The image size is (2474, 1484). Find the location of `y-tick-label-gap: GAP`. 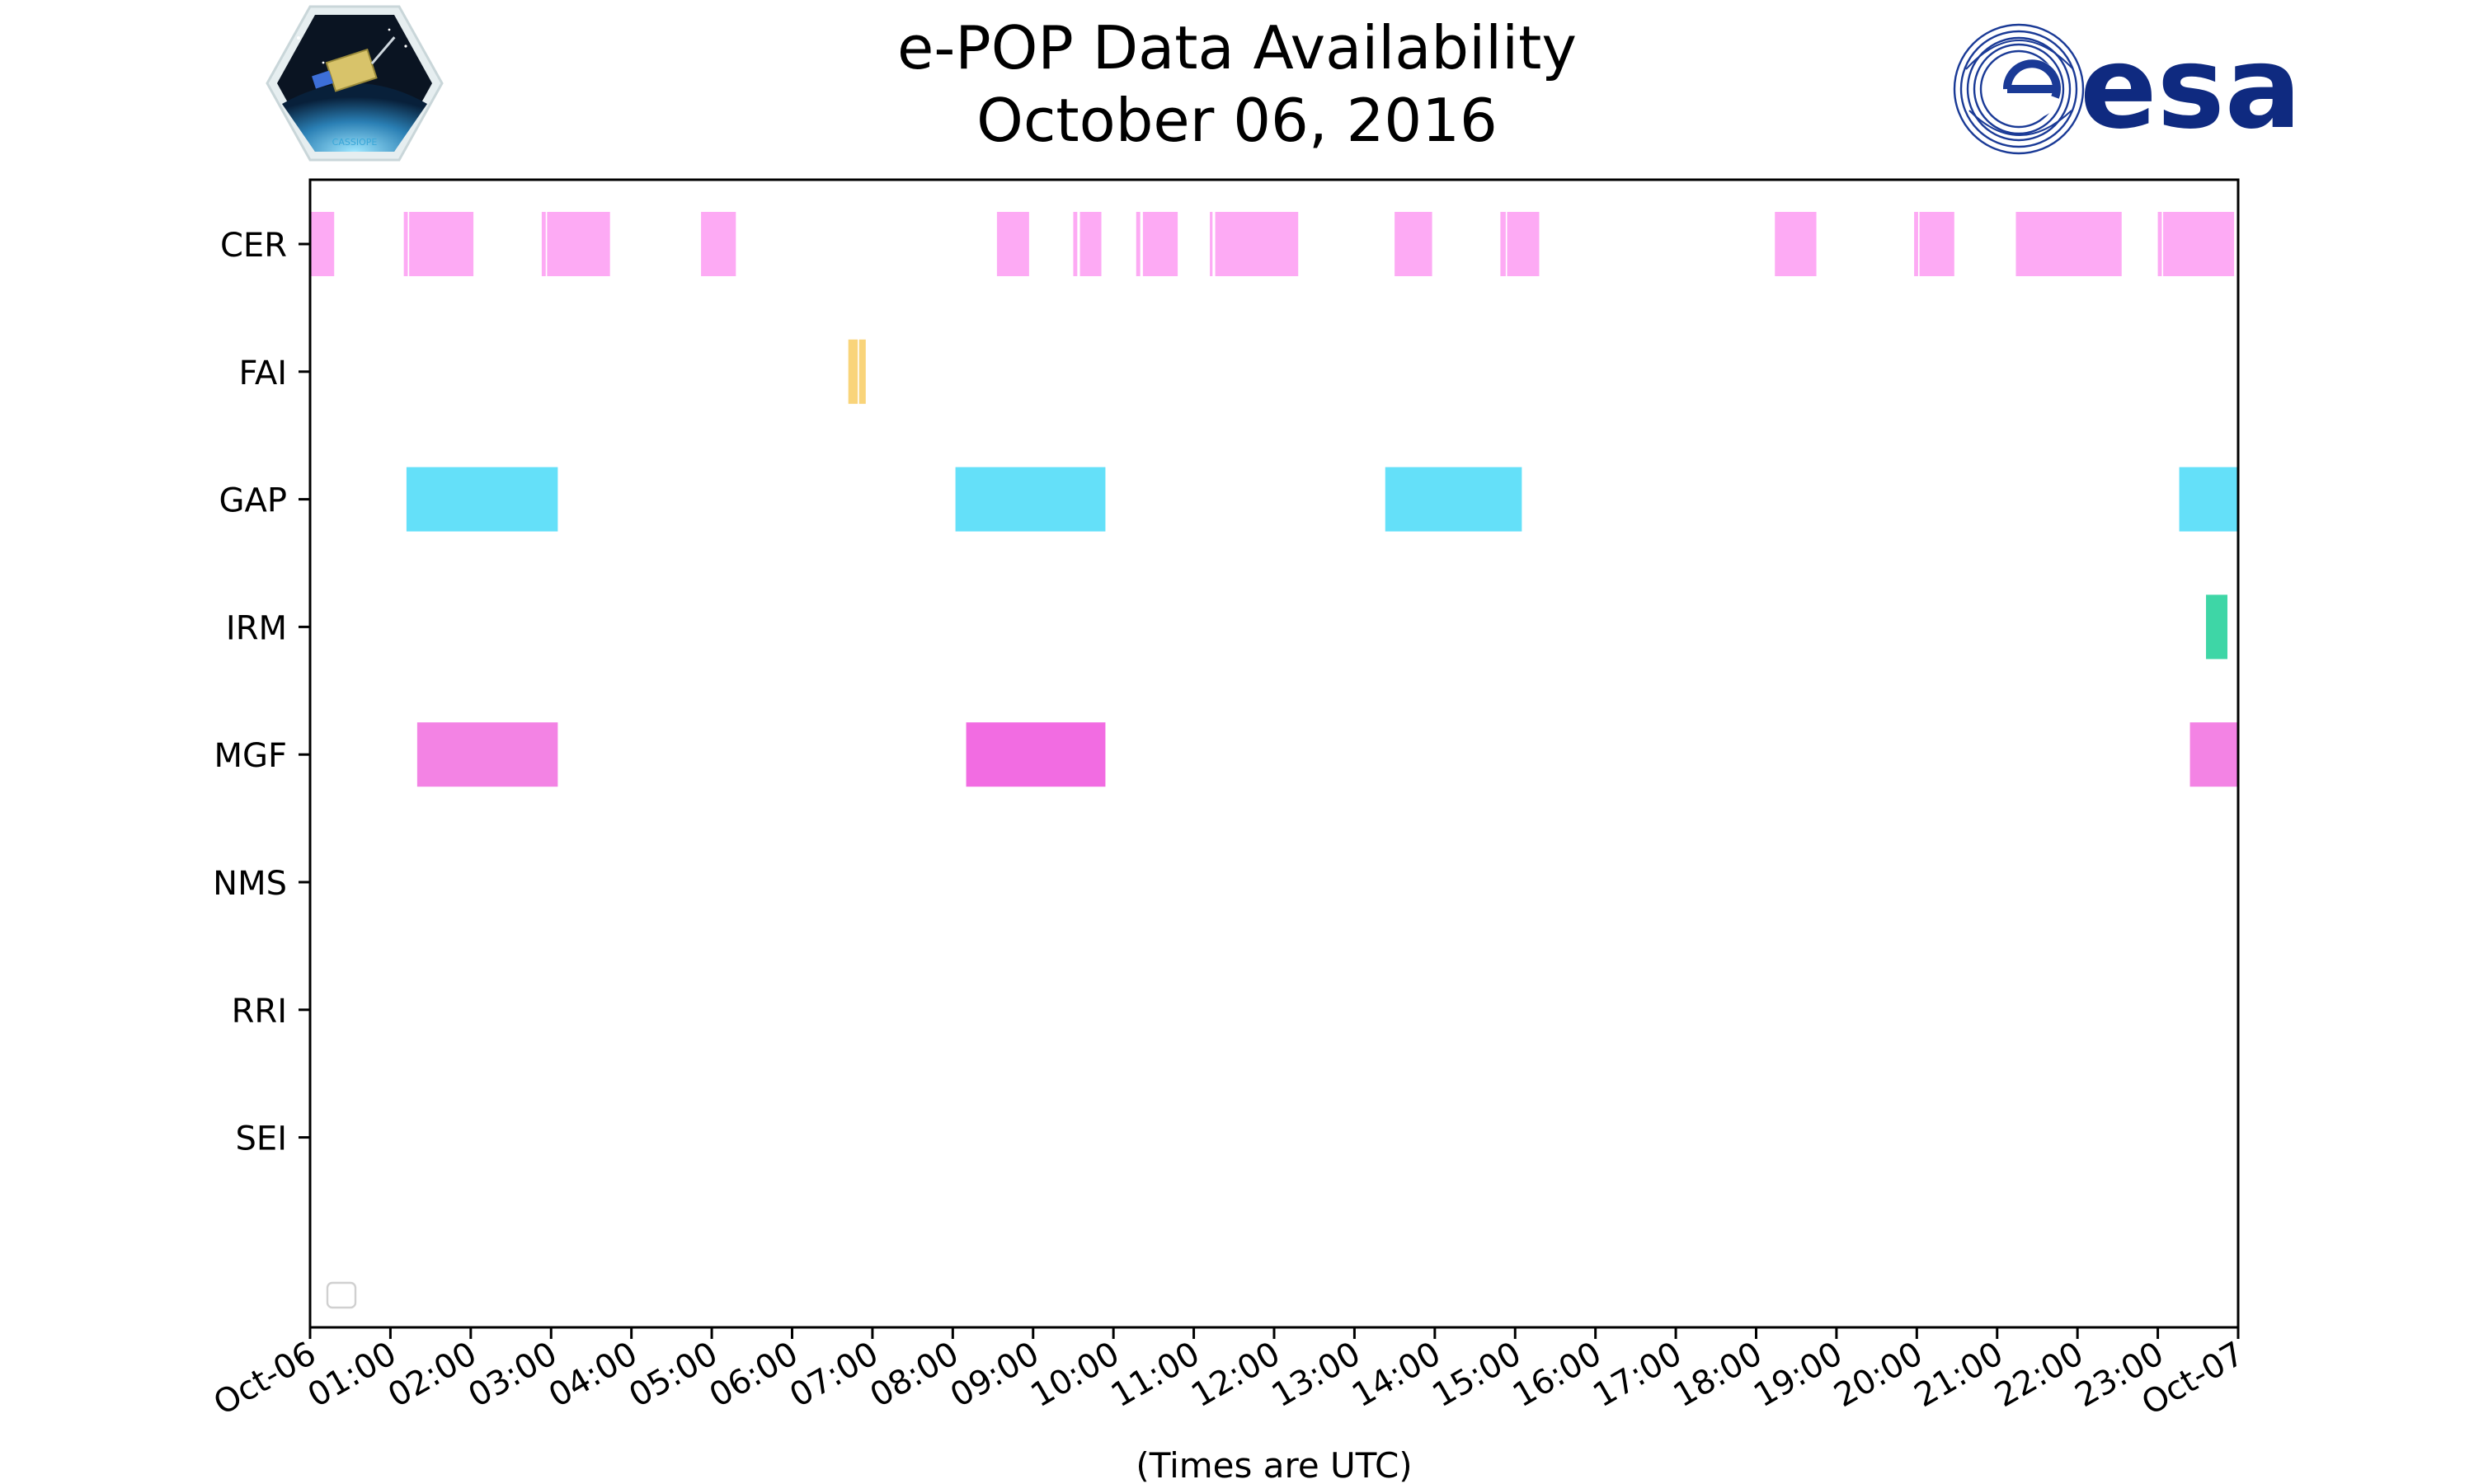

y-tick-label-gap: GAP is located at coordinates (253, 501).